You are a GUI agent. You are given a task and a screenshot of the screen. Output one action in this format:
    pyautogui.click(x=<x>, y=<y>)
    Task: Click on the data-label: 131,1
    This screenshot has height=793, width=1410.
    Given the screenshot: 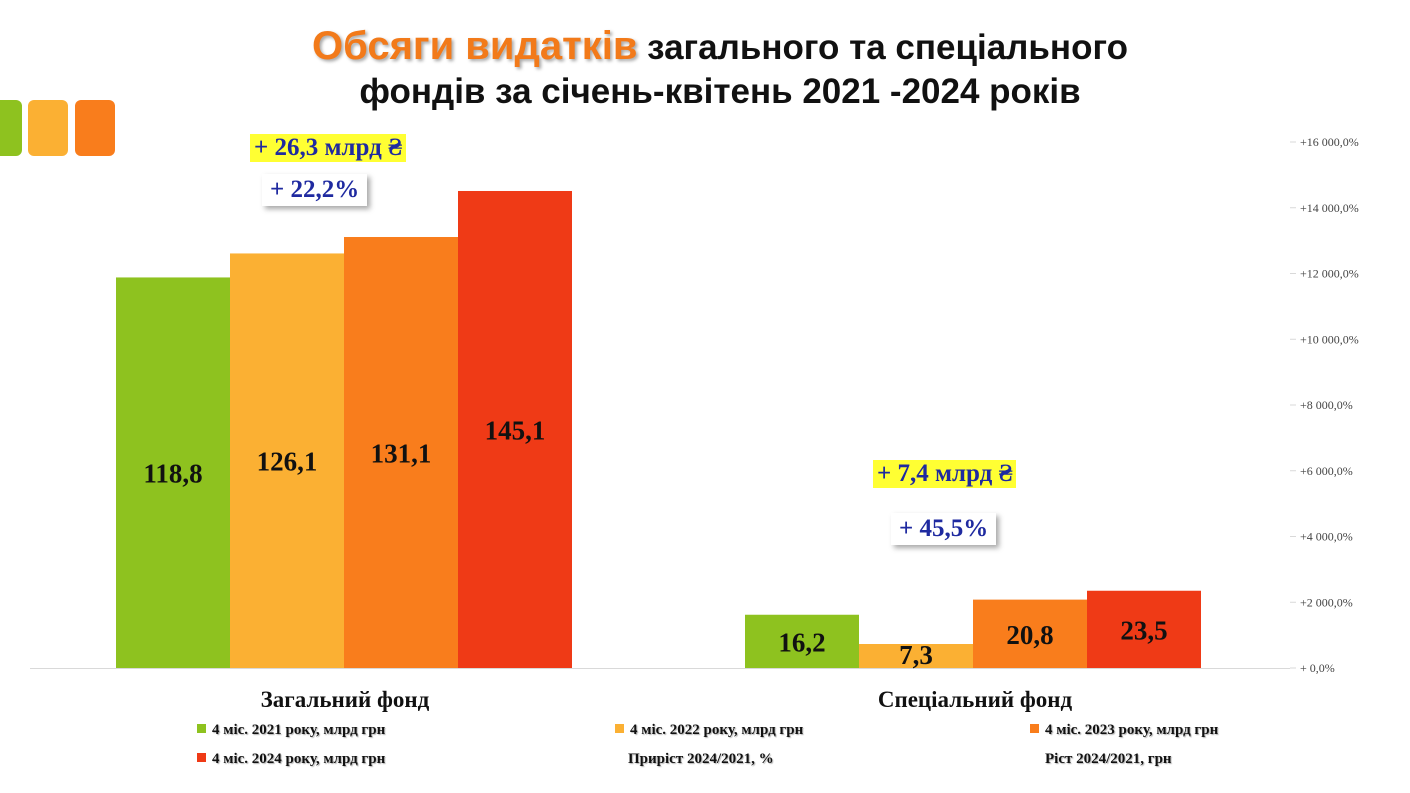 What is the action you would take?
    pyautogui.click(x=401, y=454)
    